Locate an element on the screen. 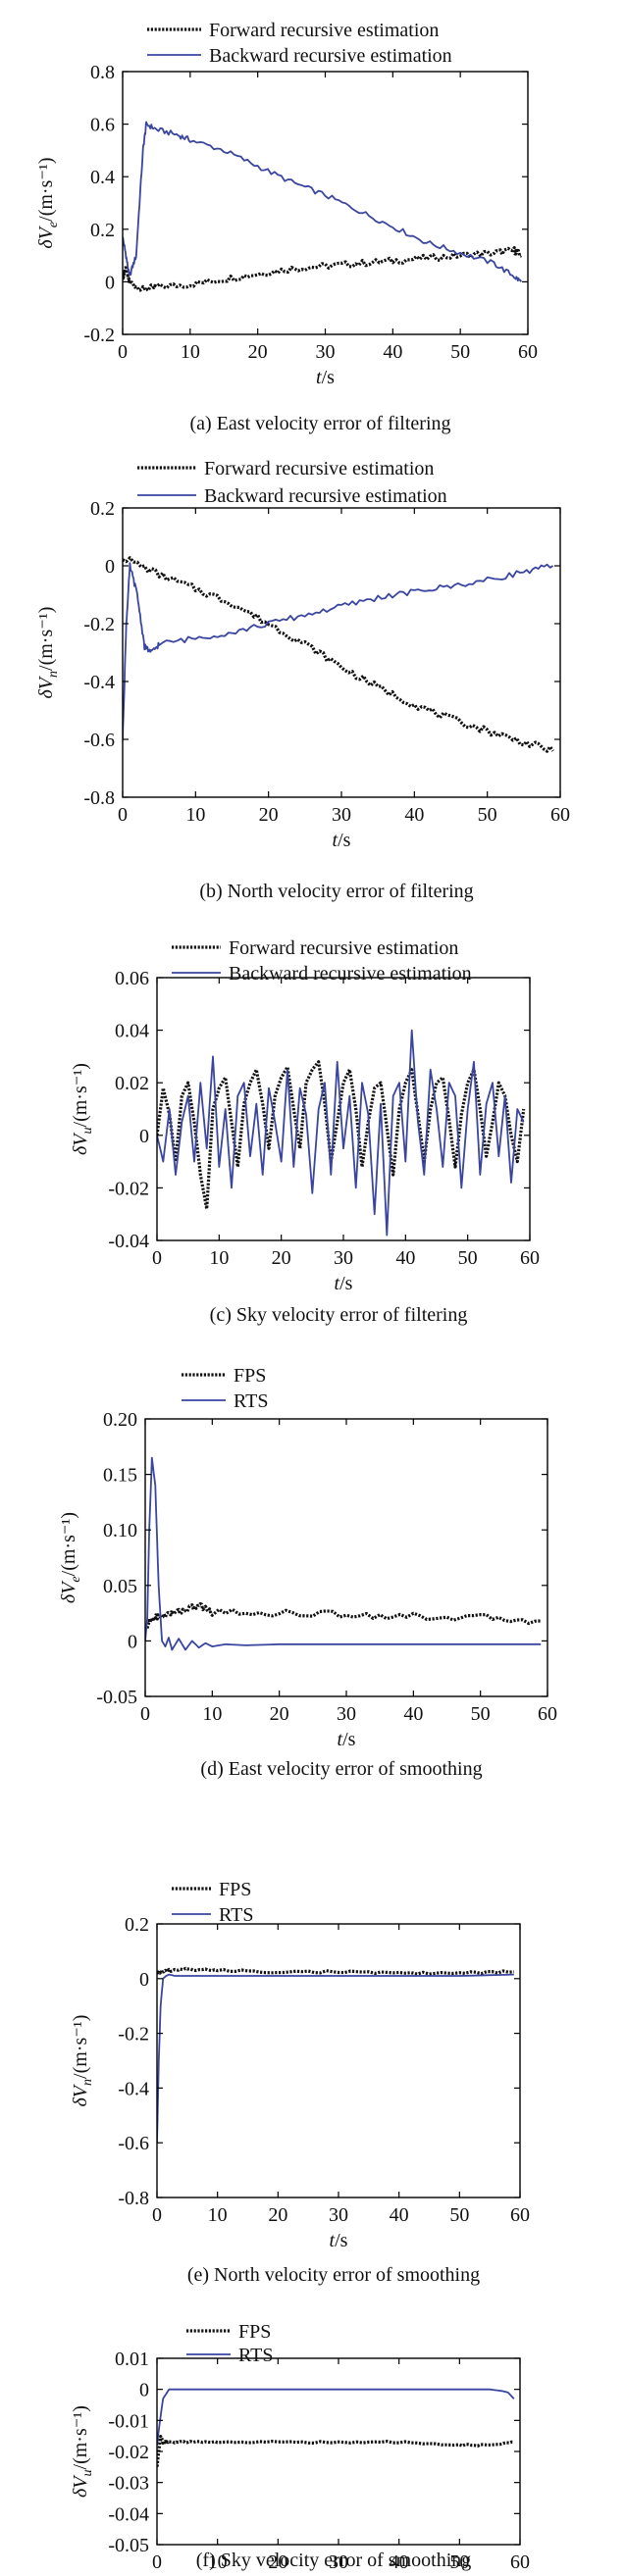 This screenshot has width=625, height=2576. y-tick-label: 0.10 is located at coordinates (120, 1530).